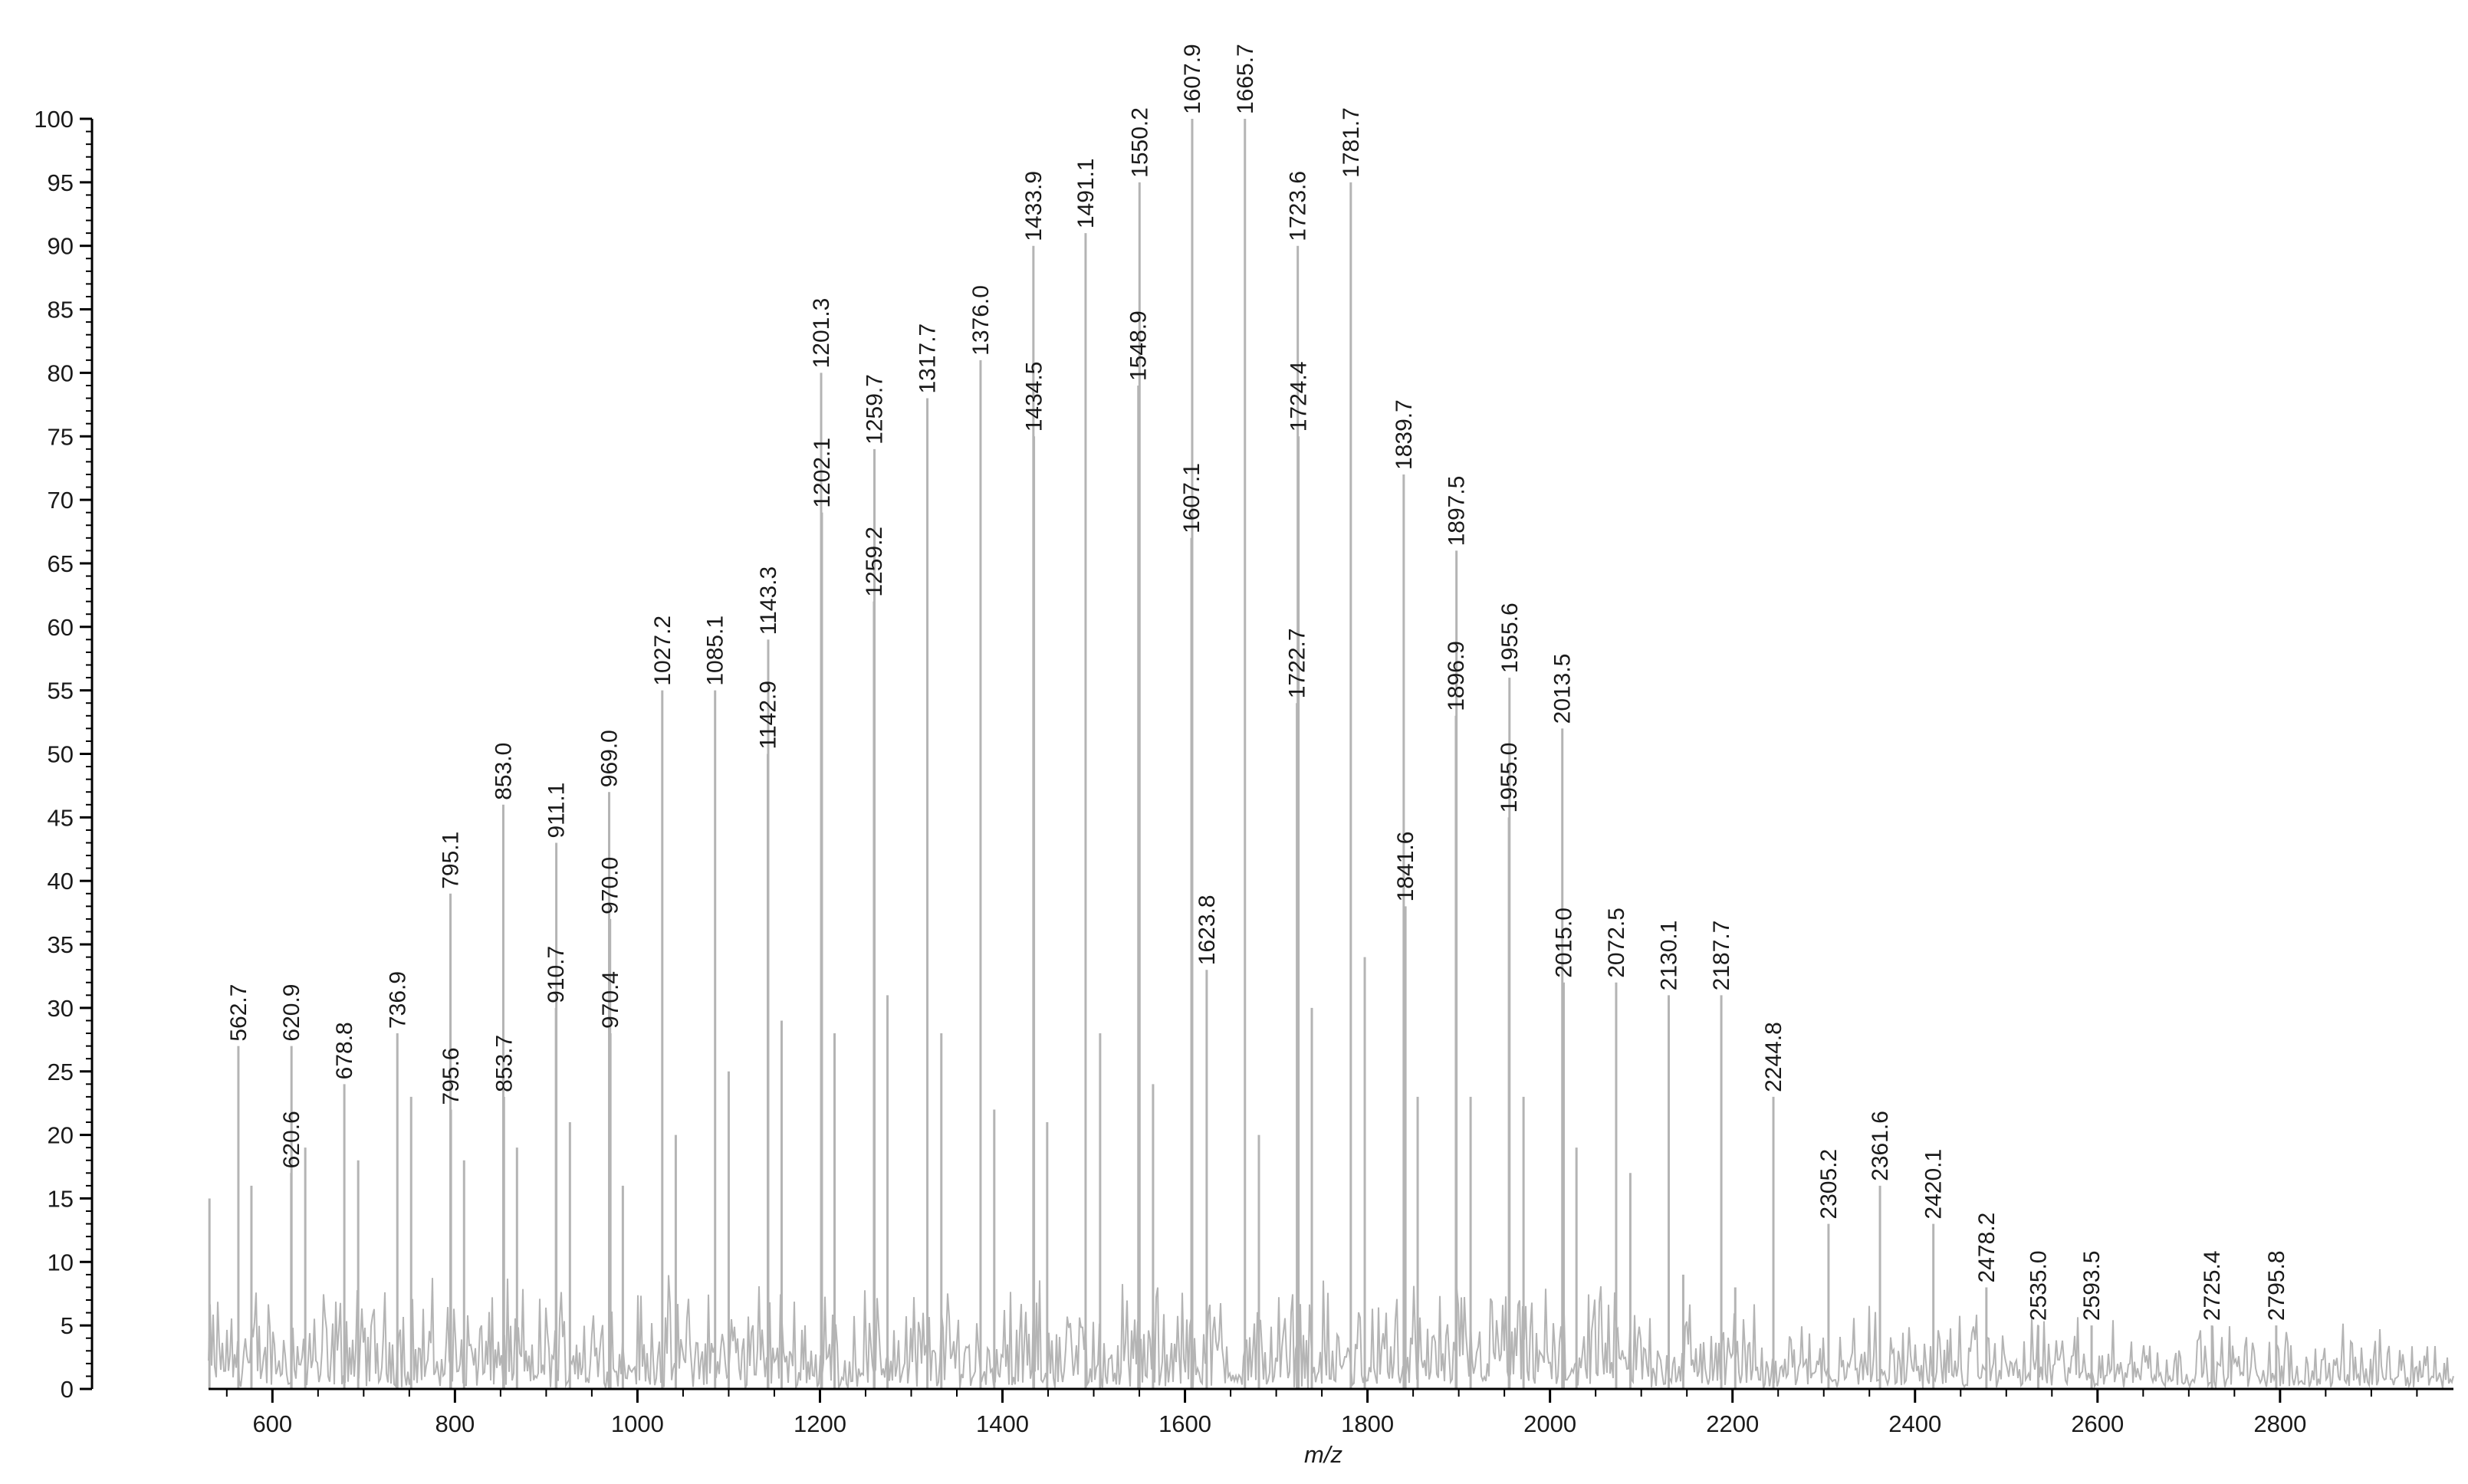 This screenshot has width=2468, height=1484. What do you see at coordinates (820, 1423) in the screenshot?
I see `x-tick-label: 1200` at bounding box center [820, 1423].